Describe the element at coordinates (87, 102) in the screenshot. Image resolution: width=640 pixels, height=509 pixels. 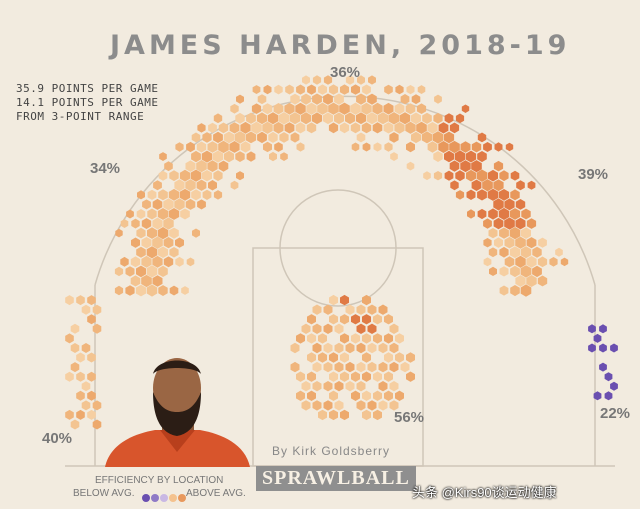
I see `three-point-points: 14.1 POINTS PER GAME` at that location.